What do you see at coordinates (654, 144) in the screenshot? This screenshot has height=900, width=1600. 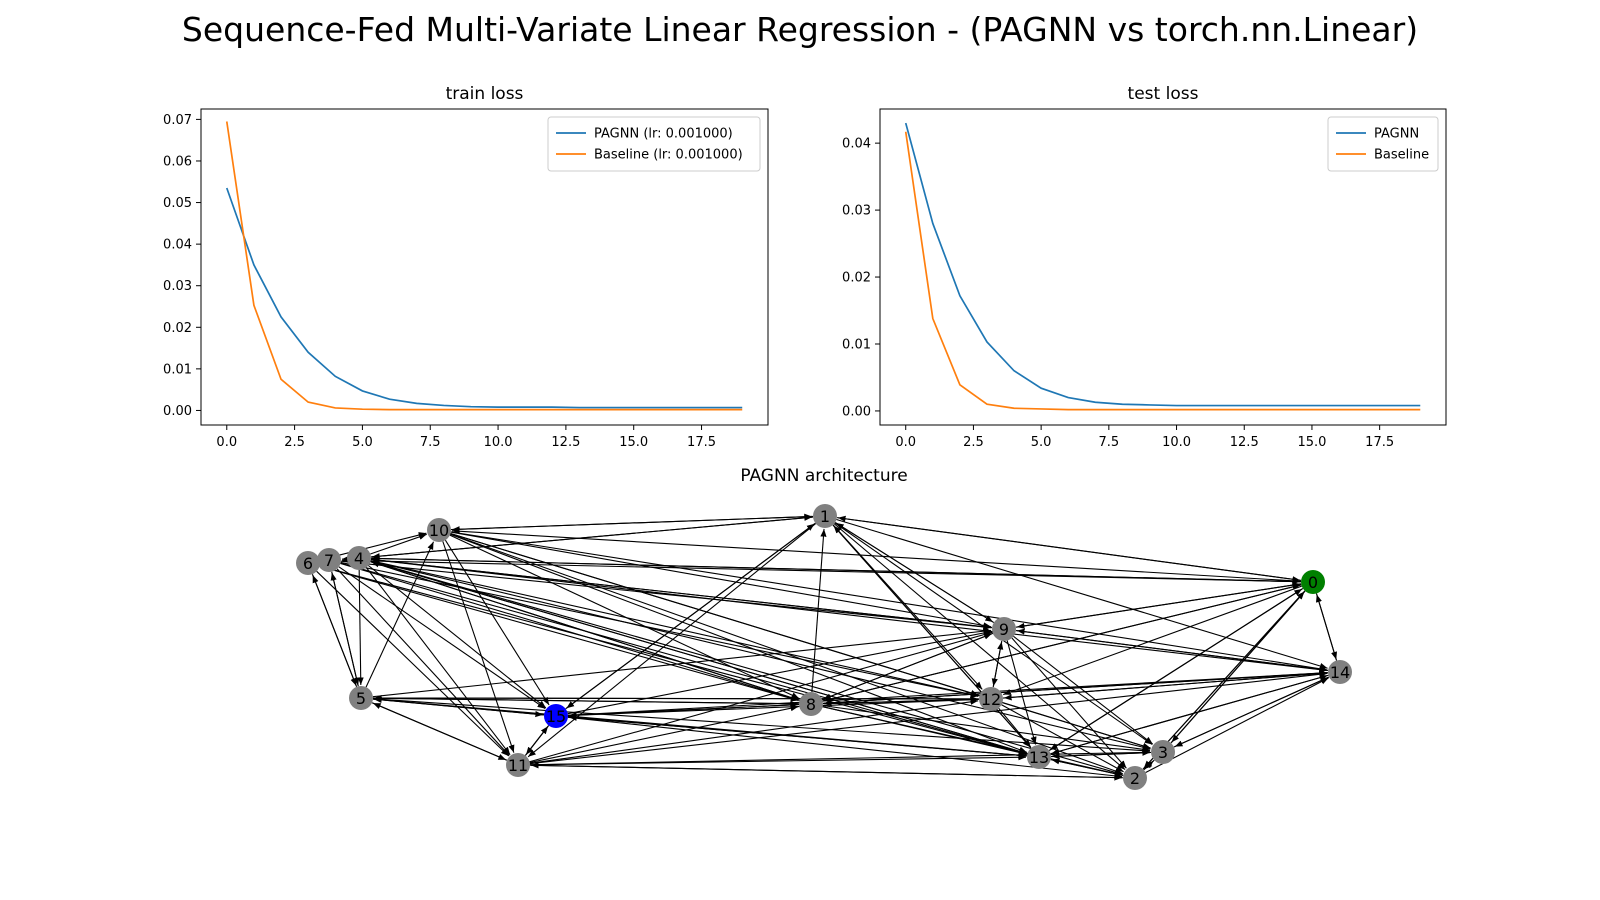 I see `legend-box` at bounding box center [654, 144].